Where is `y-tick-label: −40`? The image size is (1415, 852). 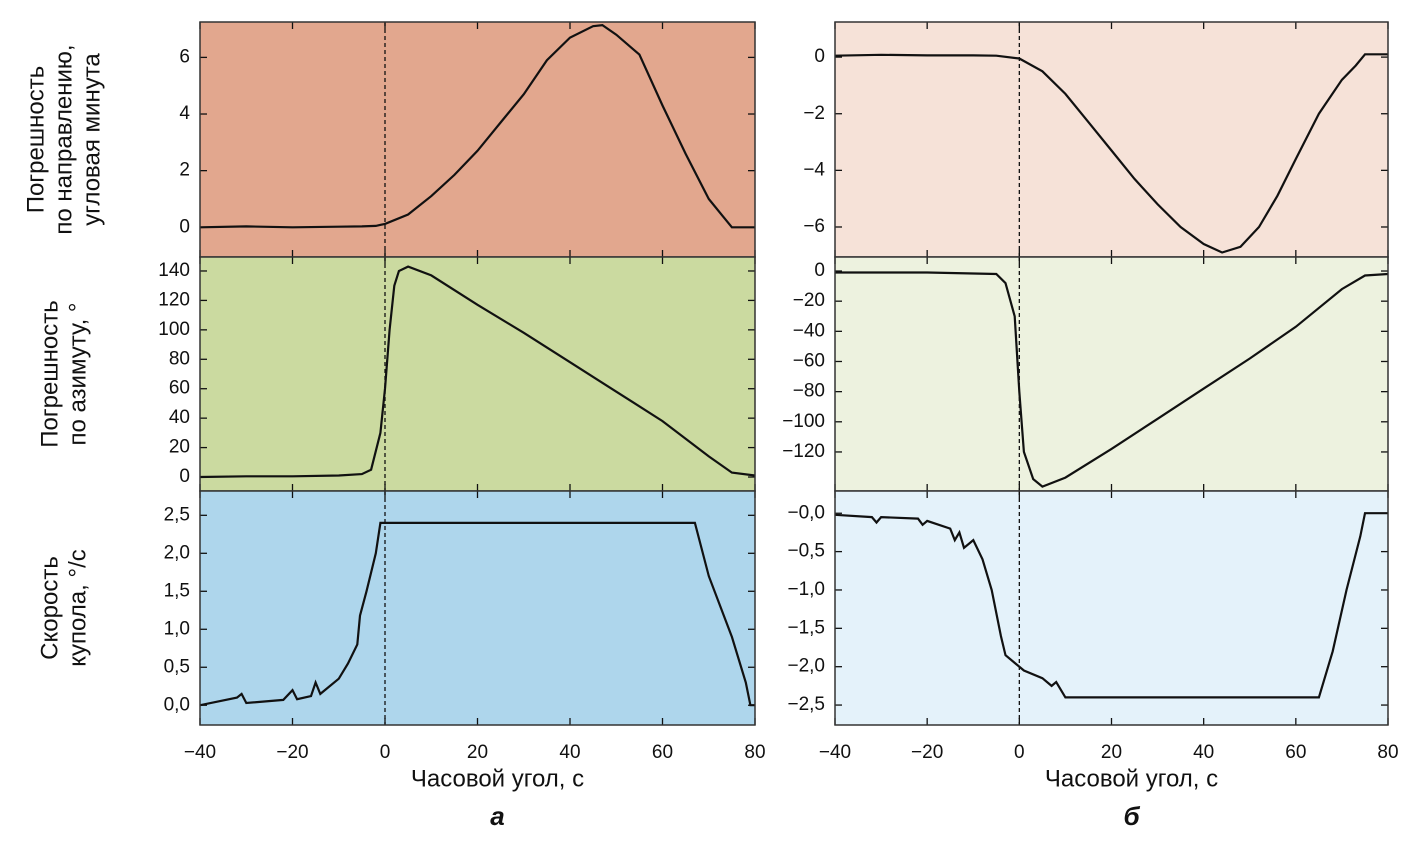 y-tick-label: −40 is located at coordinates (809, 330).